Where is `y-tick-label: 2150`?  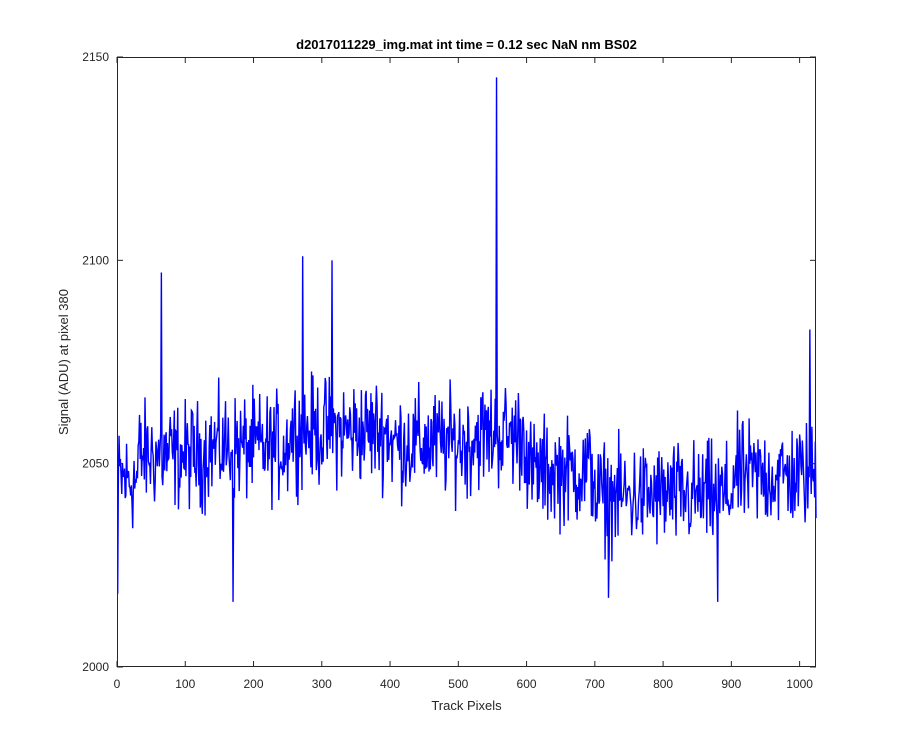 y-tick-label: 2150 is located at coordinates (95, 57).